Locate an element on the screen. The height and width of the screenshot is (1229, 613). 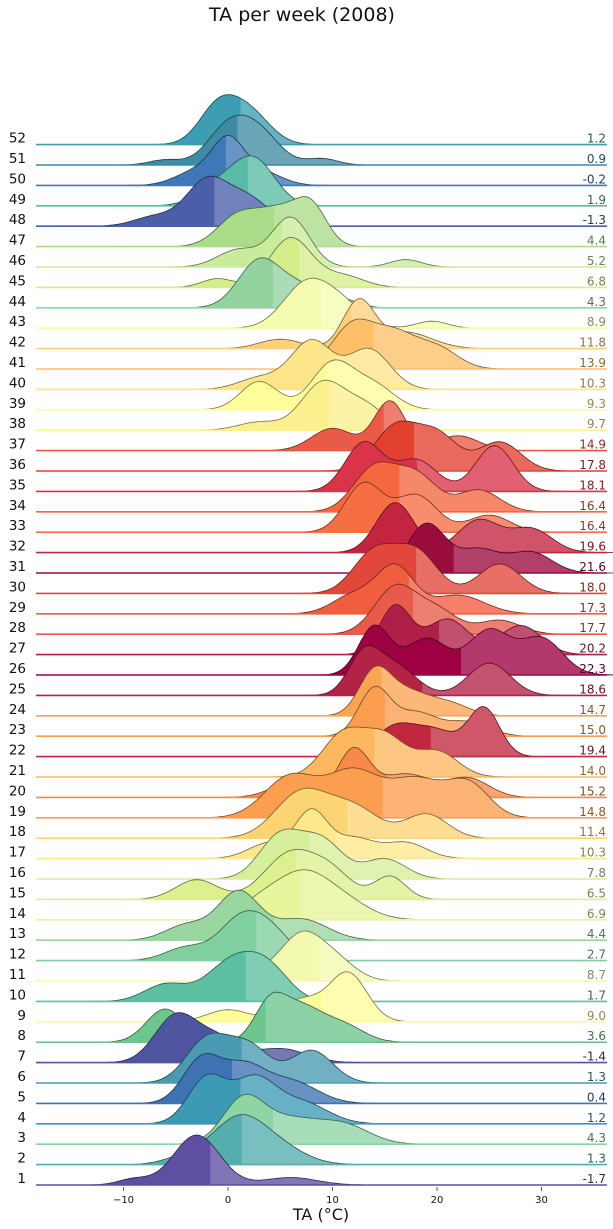
ridge-mask is located at coordinates (321, 1195).